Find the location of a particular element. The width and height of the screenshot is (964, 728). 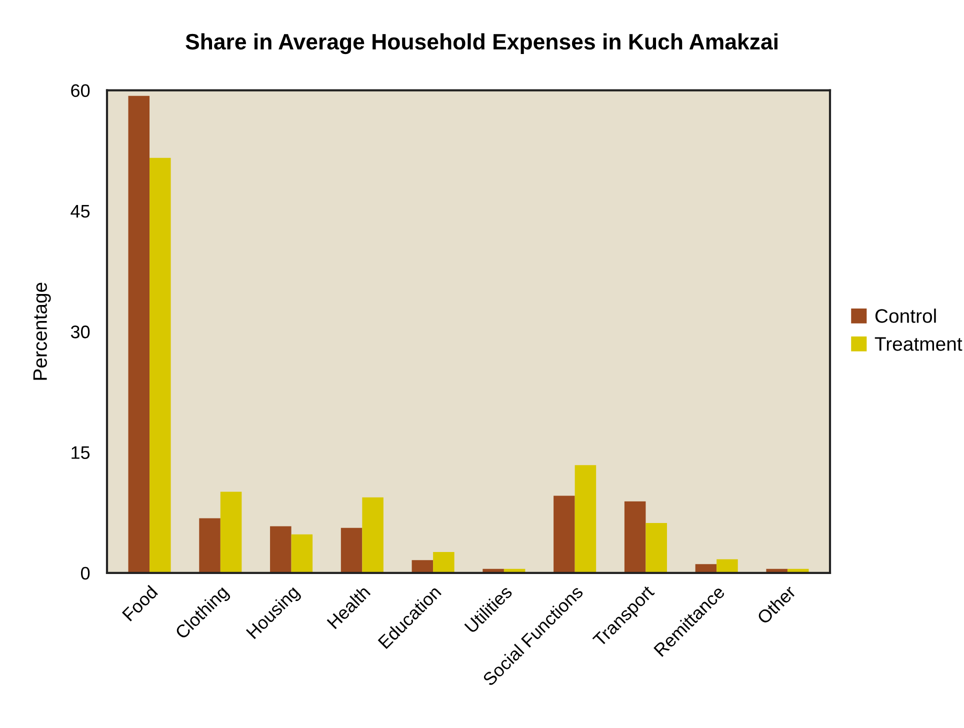

legend-label: Control is located at coordinates (905, 315).